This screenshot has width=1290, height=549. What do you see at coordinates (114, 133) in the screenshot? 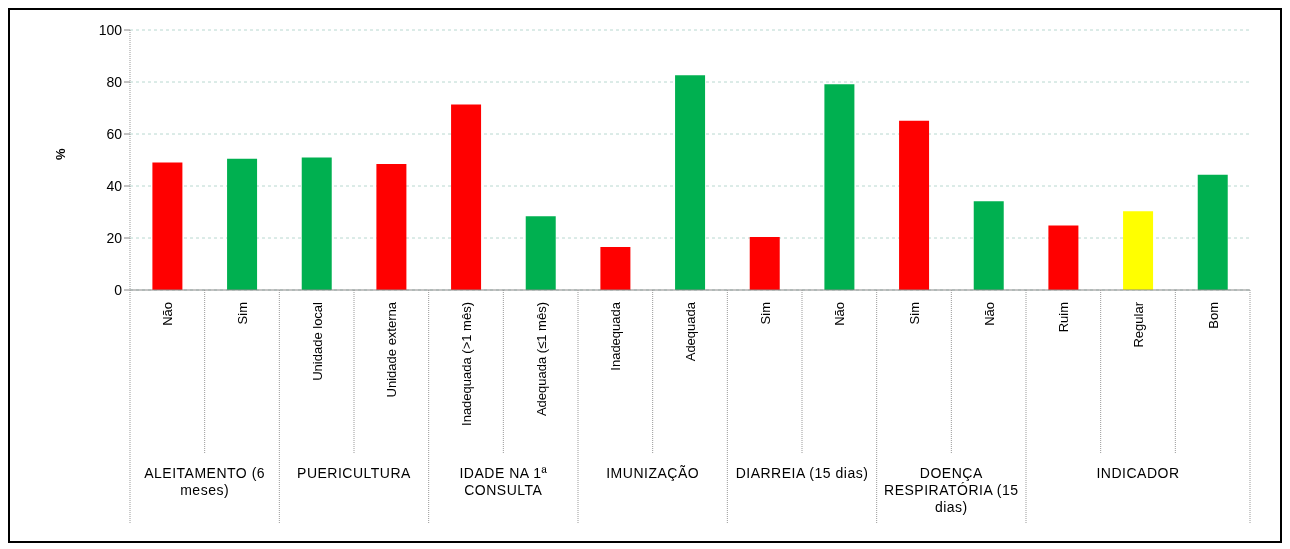
I see `y-tick-label: 60` at bounding box center [114, 133].